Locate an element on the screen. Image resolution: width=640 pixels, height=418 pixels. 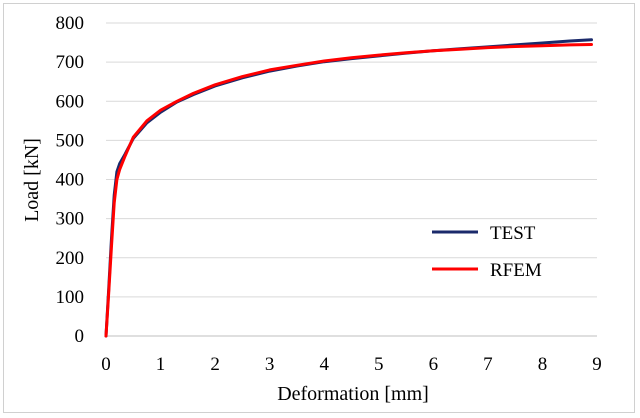
y-tick-labels: 0 100 200 300 400 500 600 700 800 is located at coordinates (70, 180).